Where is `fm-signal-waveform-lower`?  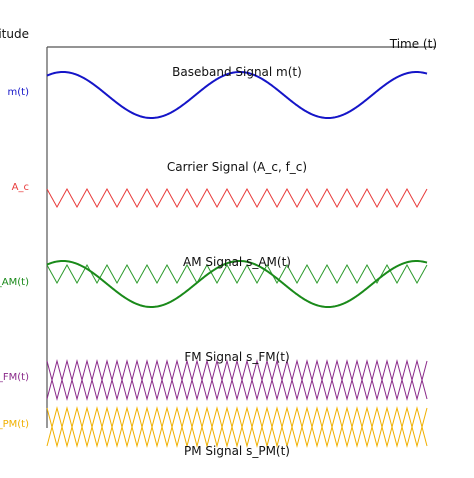
fm-signal-waveform-lower is located at coordinates (237, 380).